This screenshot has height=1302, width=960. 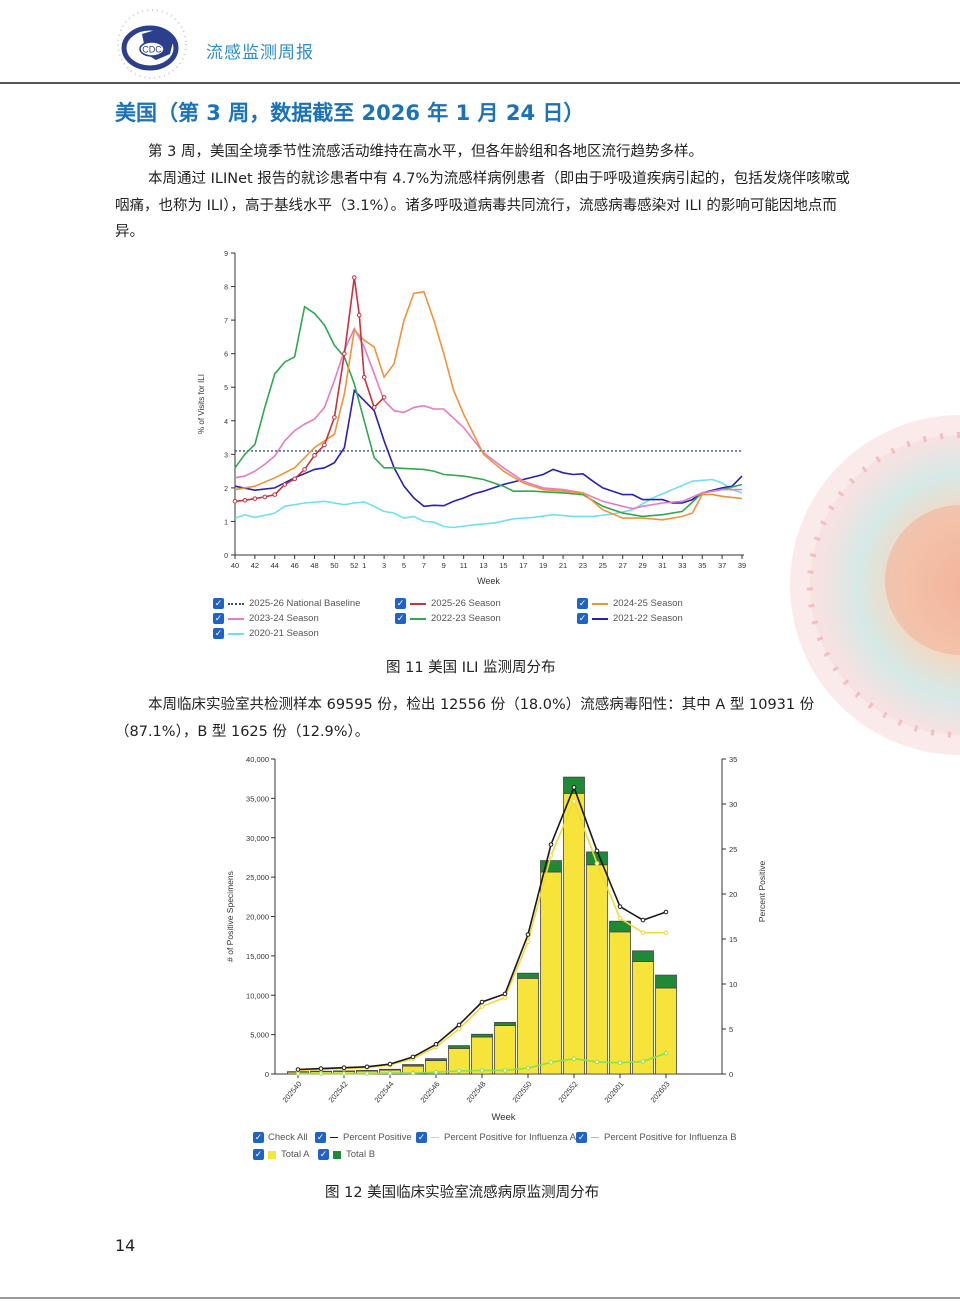 What do you see at coordinates (226, 355) in the screenshot?
I see `y-tick-label: 6` at bounding box center [226, 355].